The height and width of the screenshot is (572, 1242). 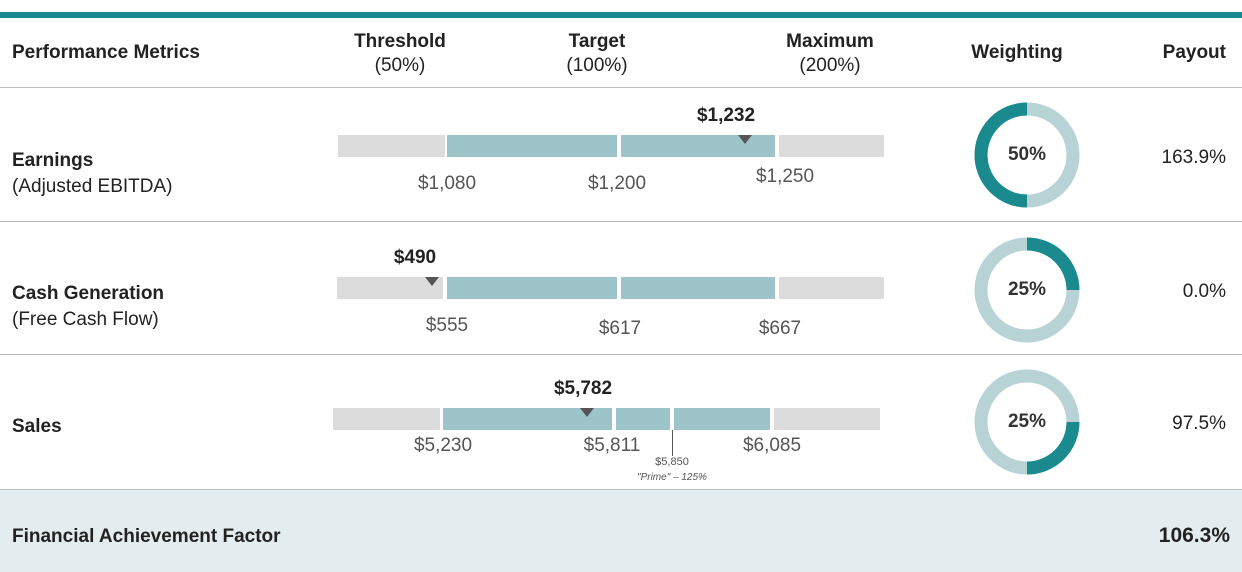 What do you see at coordinates (620, 328) in the screenshot?
I see `target-value: $617` at bounding box center [620, 328].